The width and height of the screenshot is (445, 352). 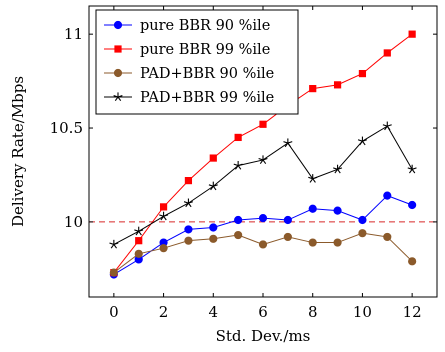 What do you see at coordinates (207, 98) in the screenshot?
I see `legend-label: PAD+BBR 99 %ile` at bounding box center [207, 98].